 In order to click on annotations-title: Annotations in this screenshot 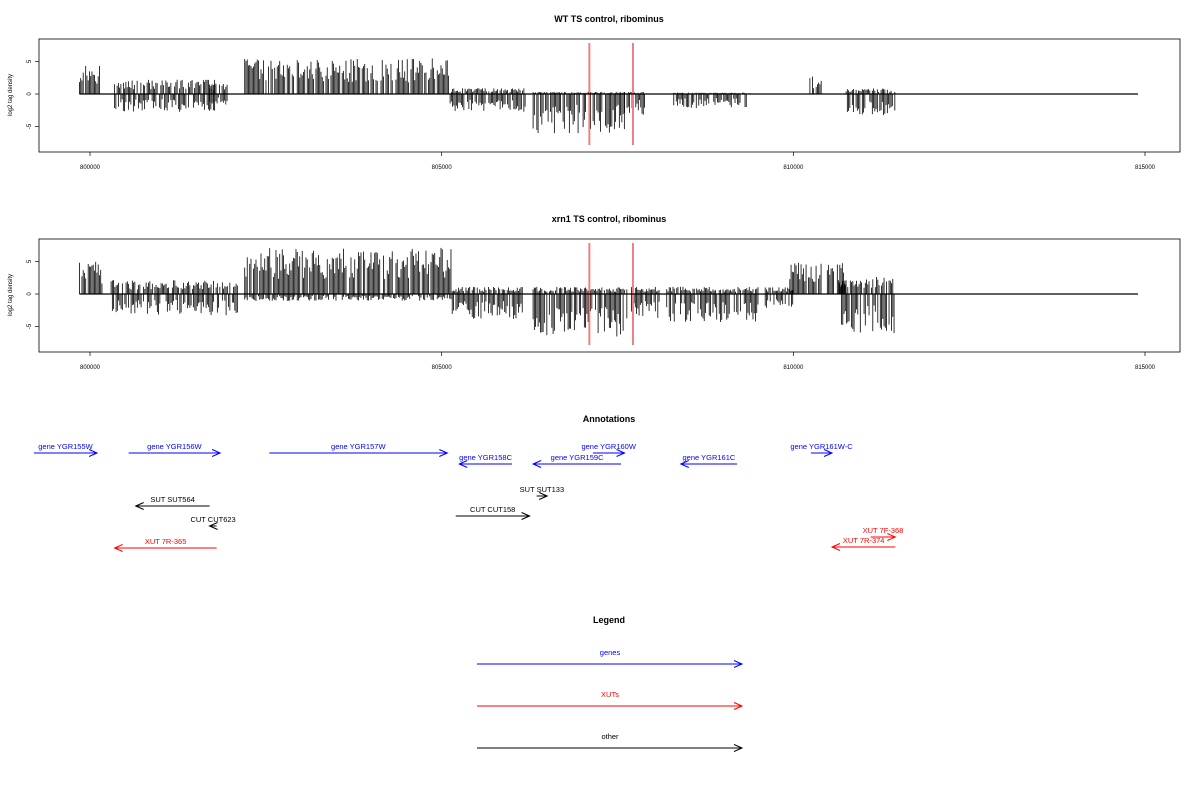, I will do `click(609, 419)`.